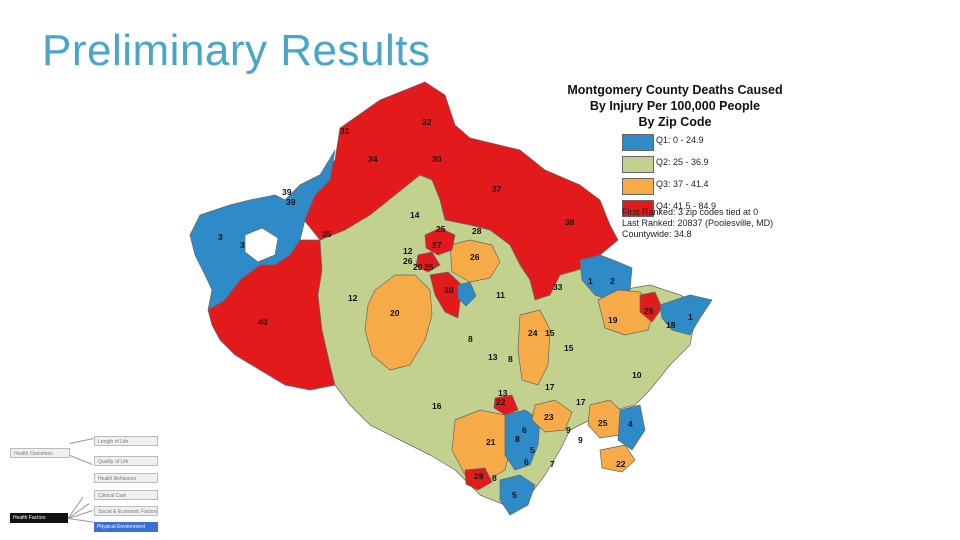  Describe the element at coordinates (437, 406) in the screenshot. I see `zip-label: 16` at that location.